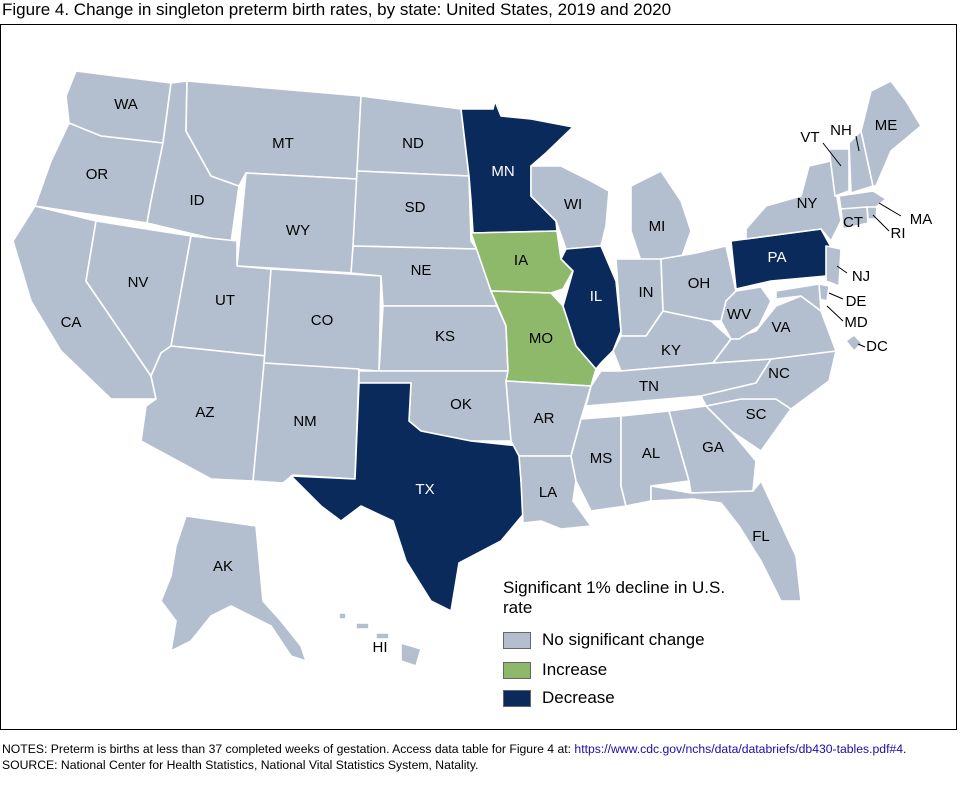 This screenshot has height=791, width=960. I want to click on state-ct, so click(854, 218).